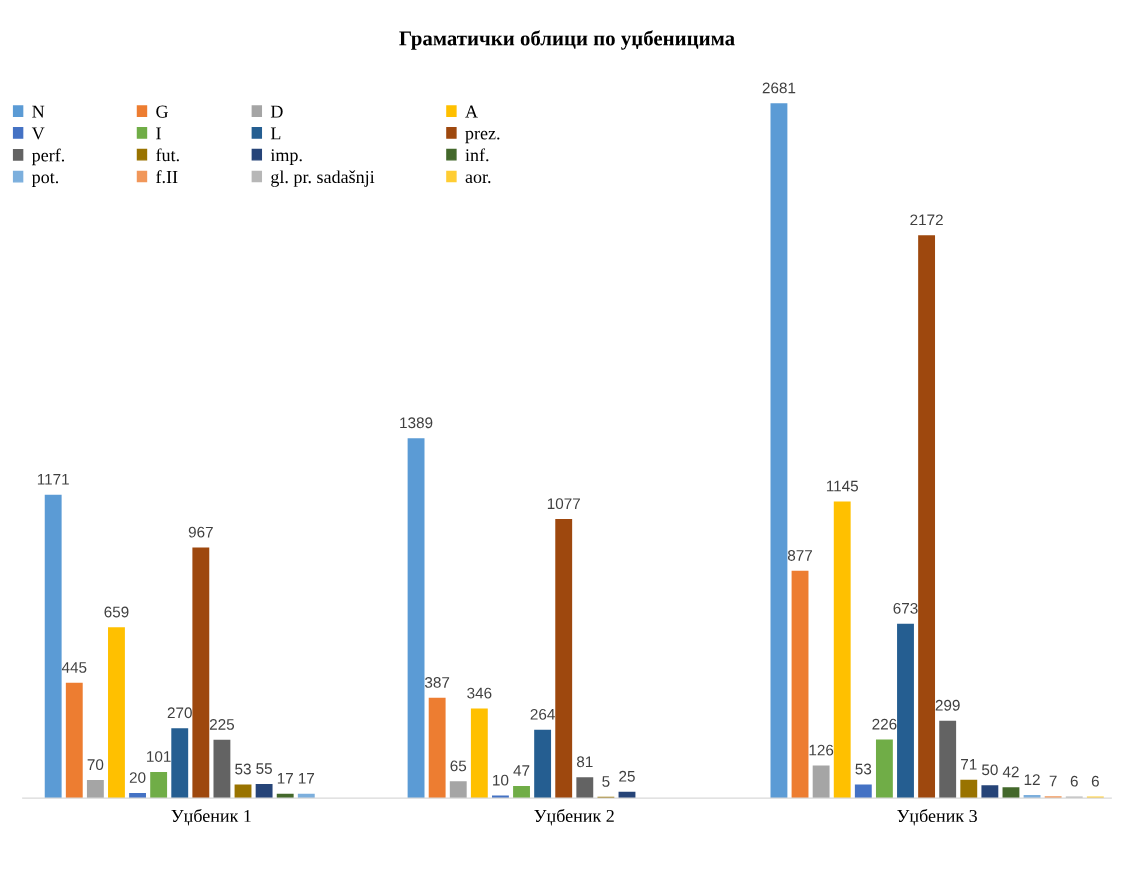 The image size is (1134, 879). What do you see at coordinates (842, 486) in the screenshot?
I see `data-label: 1145` at bounding box center [842, 486].